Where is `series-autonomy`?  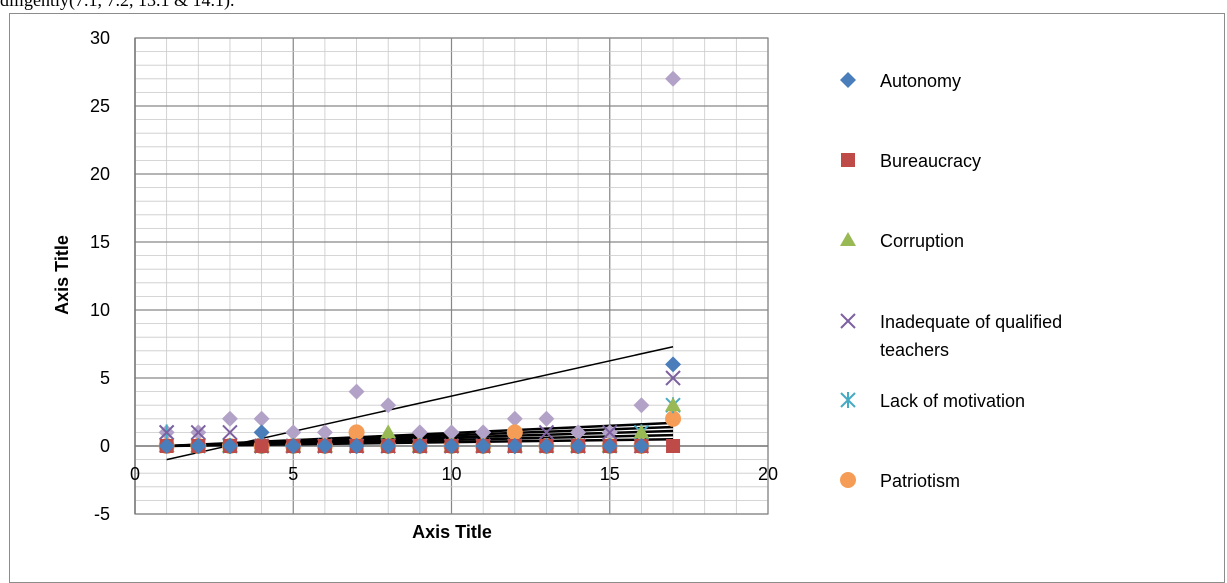
series-autonomy is located at coordinates (420, 405).